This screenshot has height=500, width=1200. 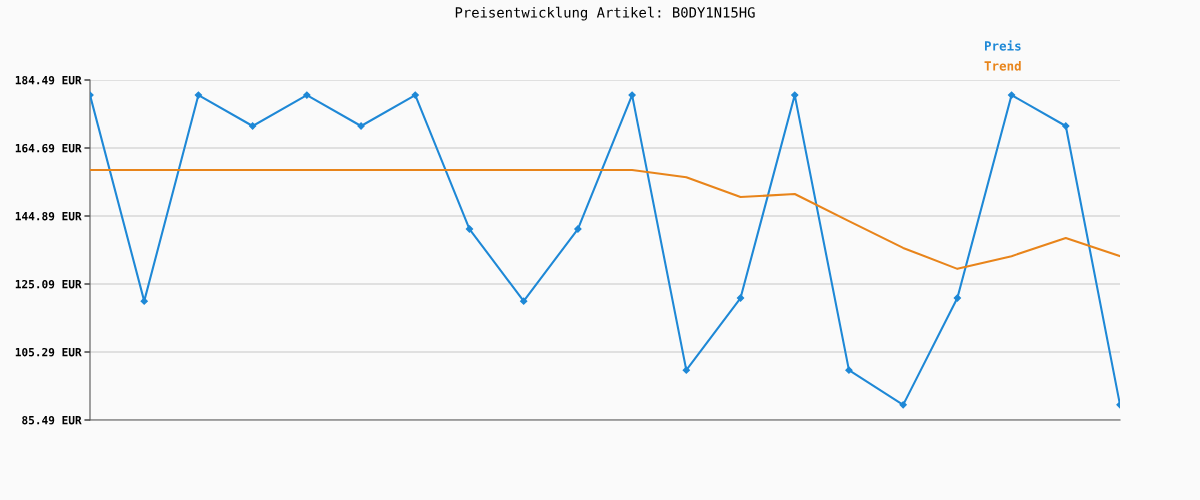 I want to click on y-tick-label: 85.49 EUR, so click(x=52, y=420).